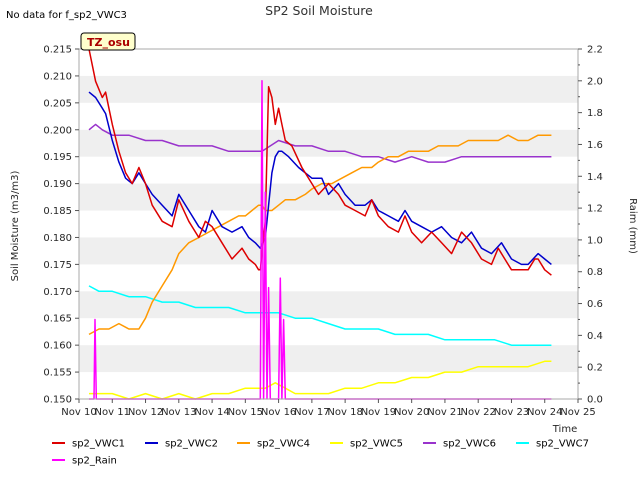  What do you see at coordinates (278, 412) in the screenshot?
I see `x-tick-label: Nov 16` at bounding box center [278, 412].